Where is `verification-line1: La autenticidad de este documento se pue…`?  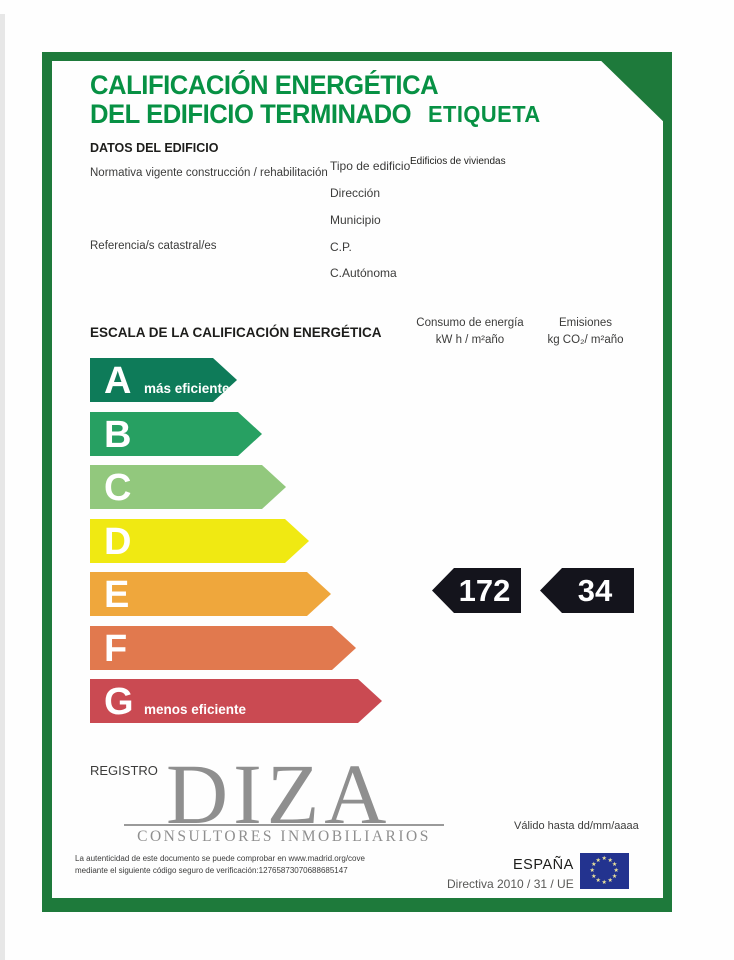
verification-line1: La autenticidad de este documento se pue… is located at coordinates (220, 858).